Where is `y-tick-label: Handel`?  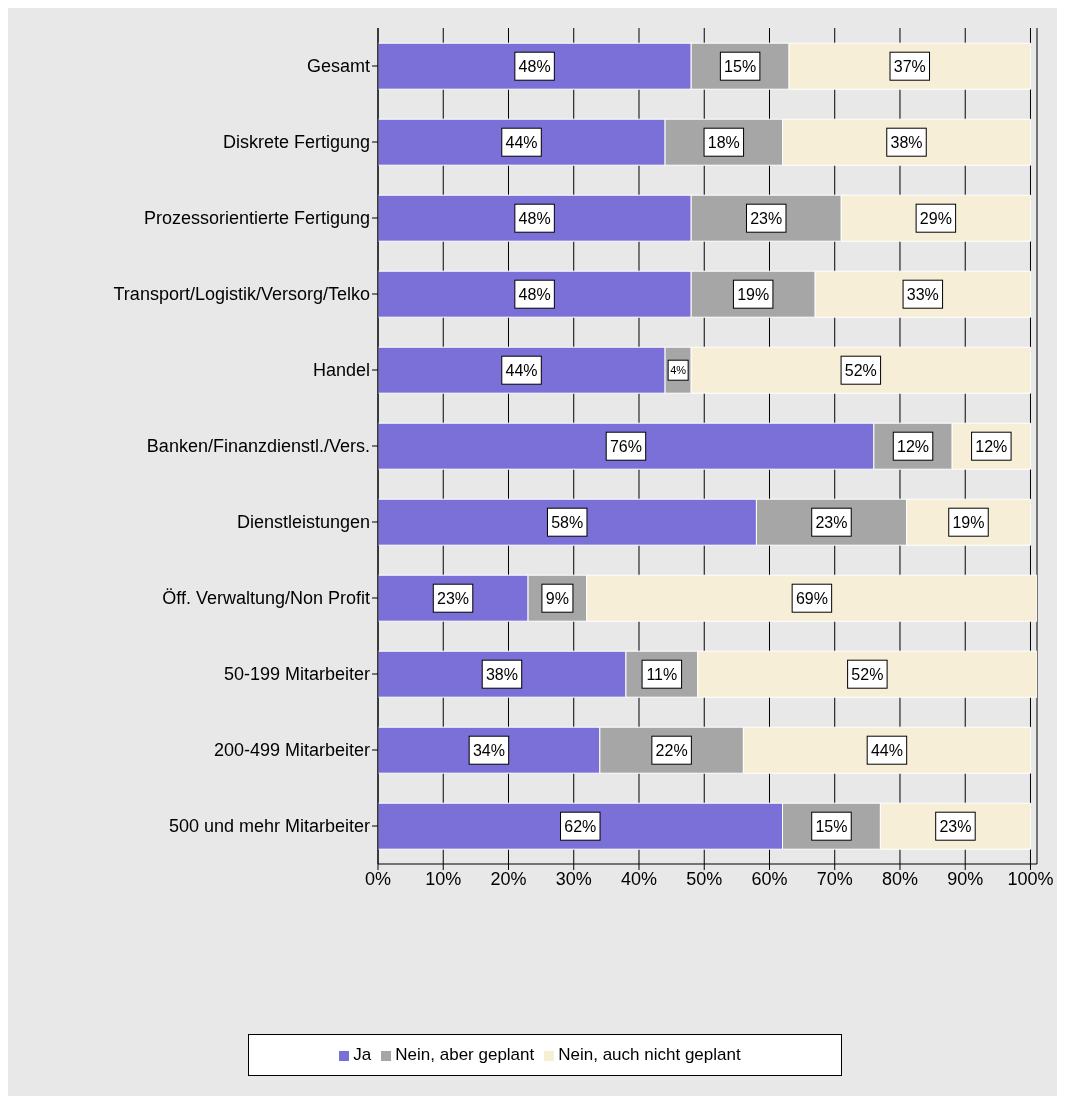 y-tick-label: Handel is located at coordinates (341, 370).